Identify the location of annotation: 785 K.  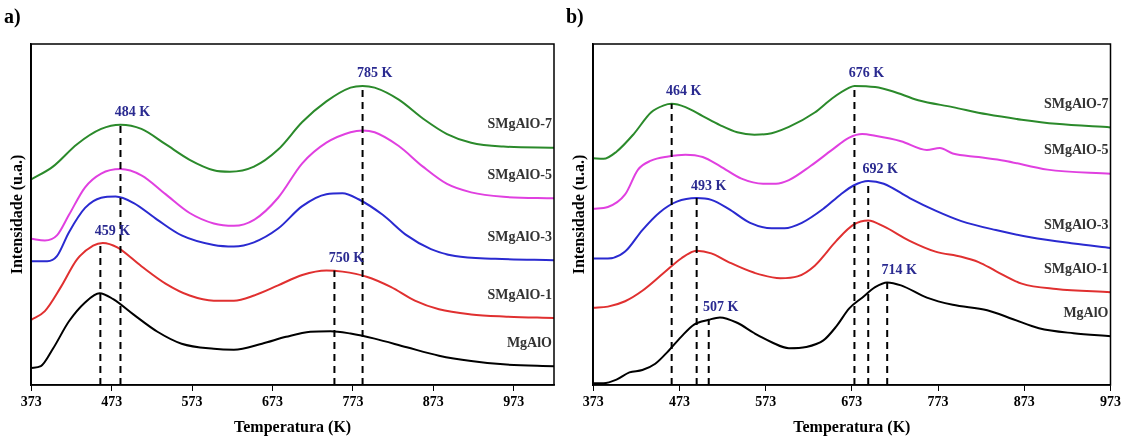
(374, 73).